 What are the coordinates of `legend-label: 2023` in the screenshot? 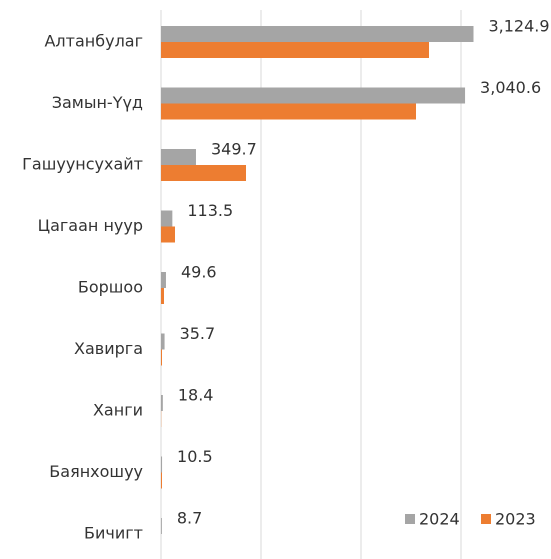 It's located at (515, 519).